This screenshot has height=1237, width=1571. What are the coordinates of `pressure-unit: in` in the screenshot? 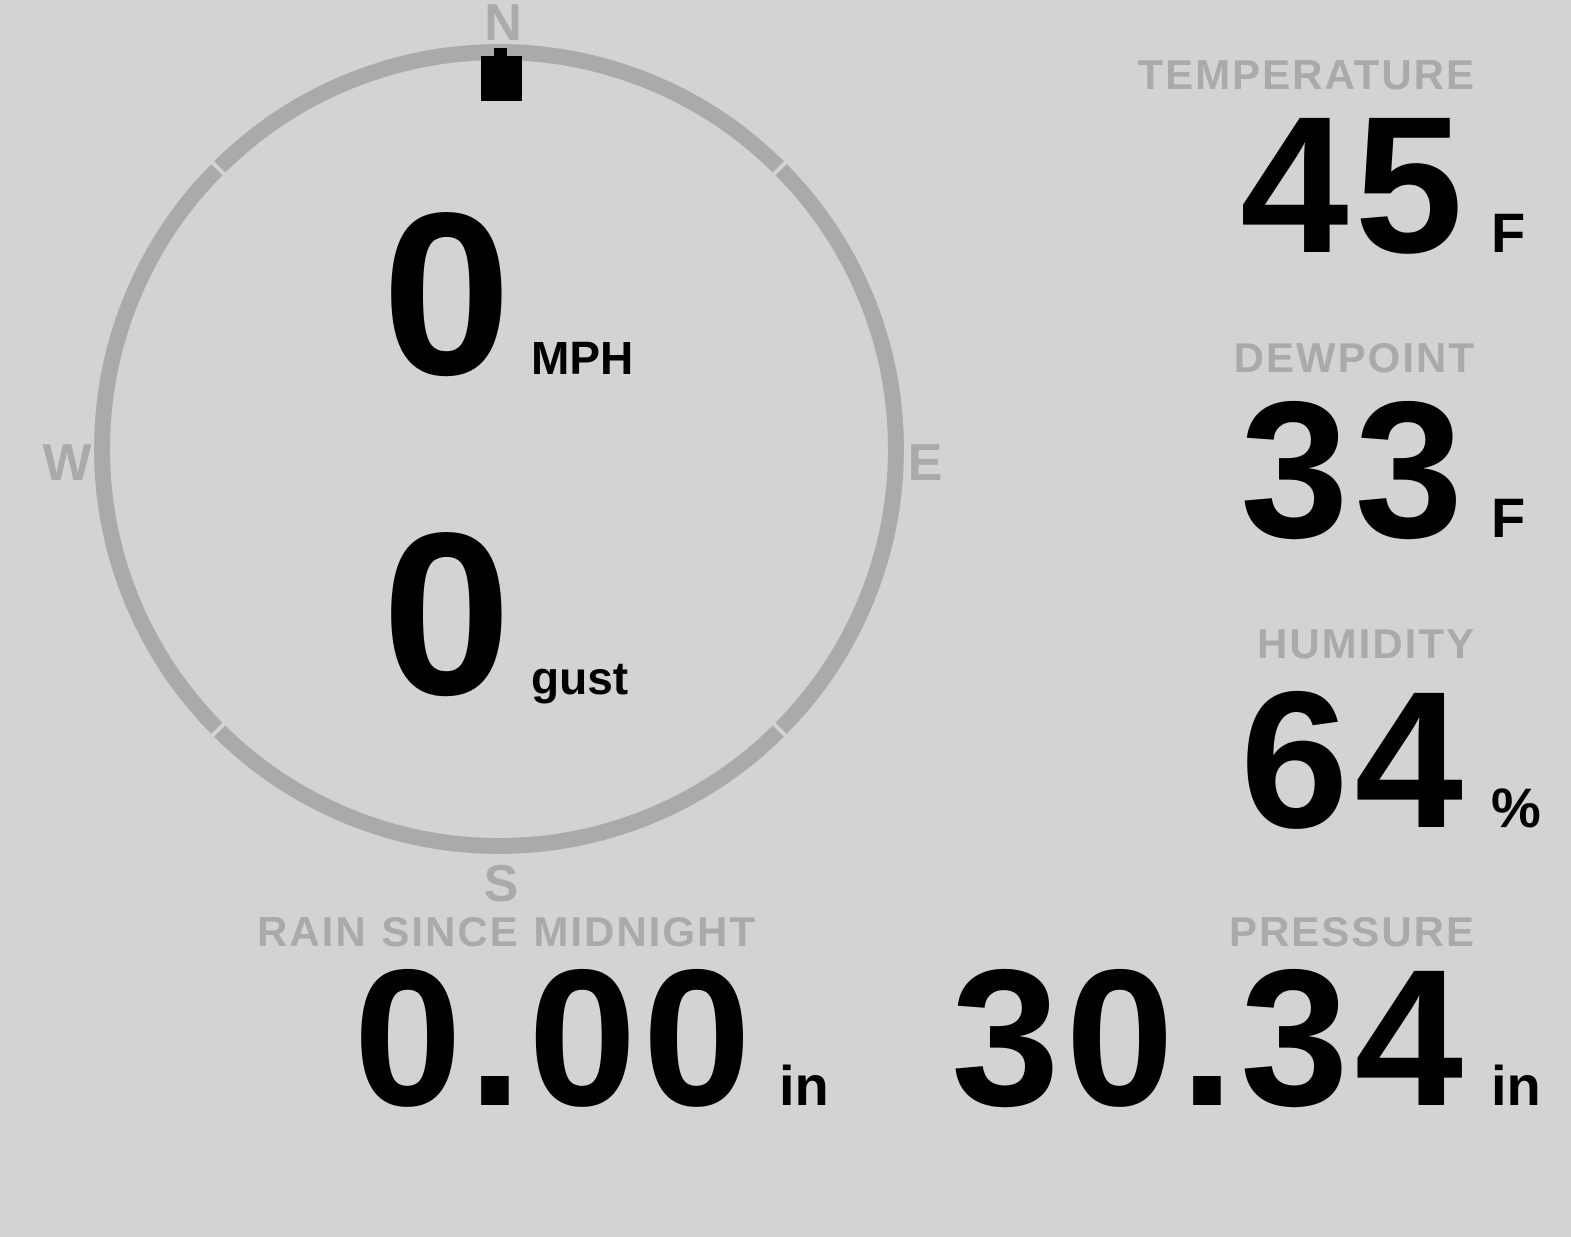 It's located at (1516, 1085).